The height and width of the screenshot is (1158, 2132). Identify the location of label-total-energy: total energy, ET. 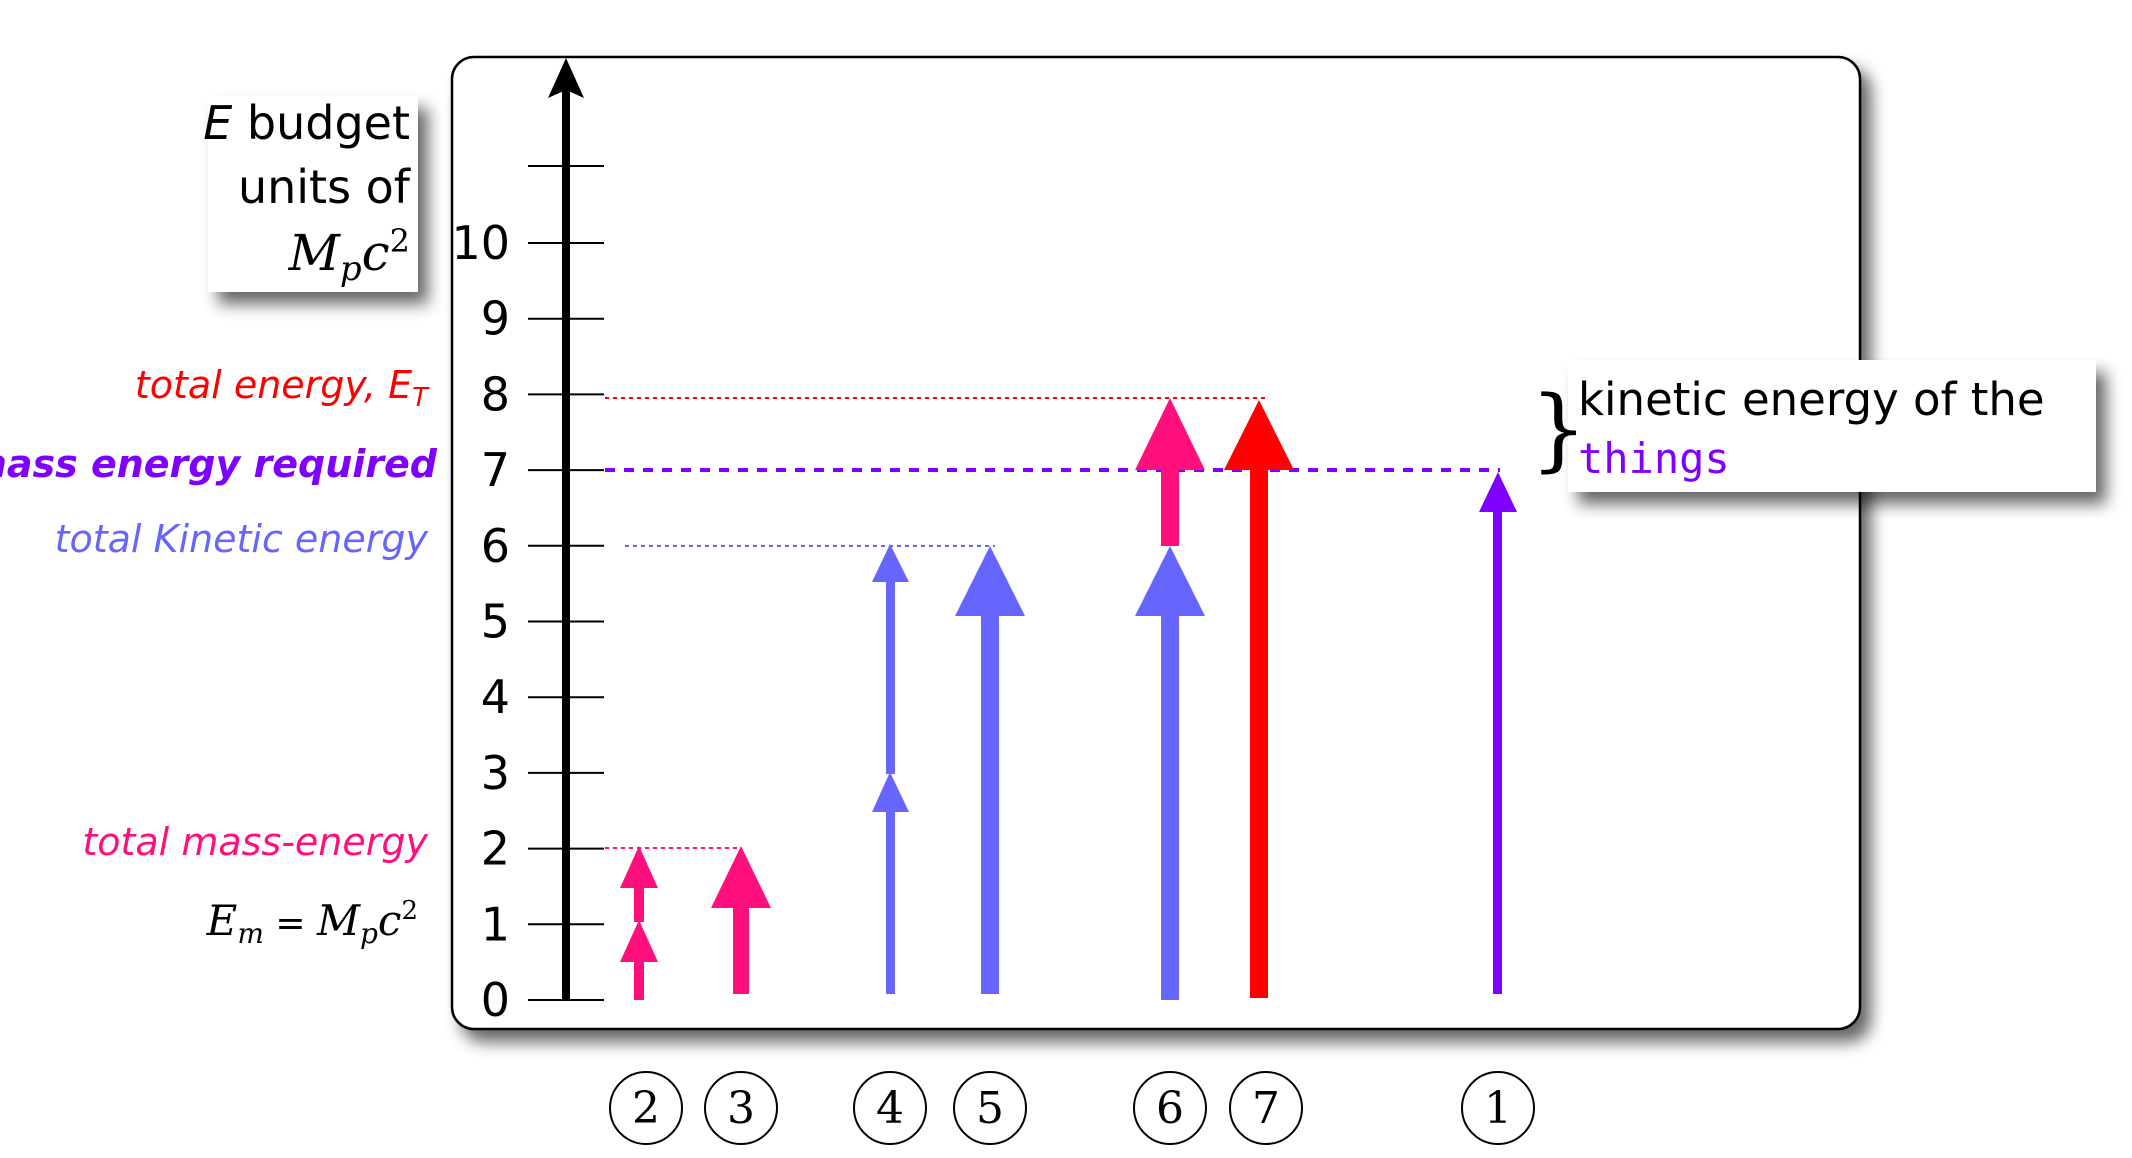
(282, 388).